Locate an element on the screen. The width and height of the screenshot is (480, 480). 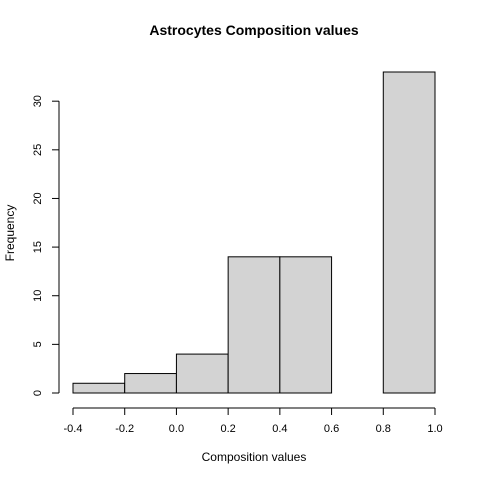
x-tick-label: 0.8 is located at coordinates (383, 429).